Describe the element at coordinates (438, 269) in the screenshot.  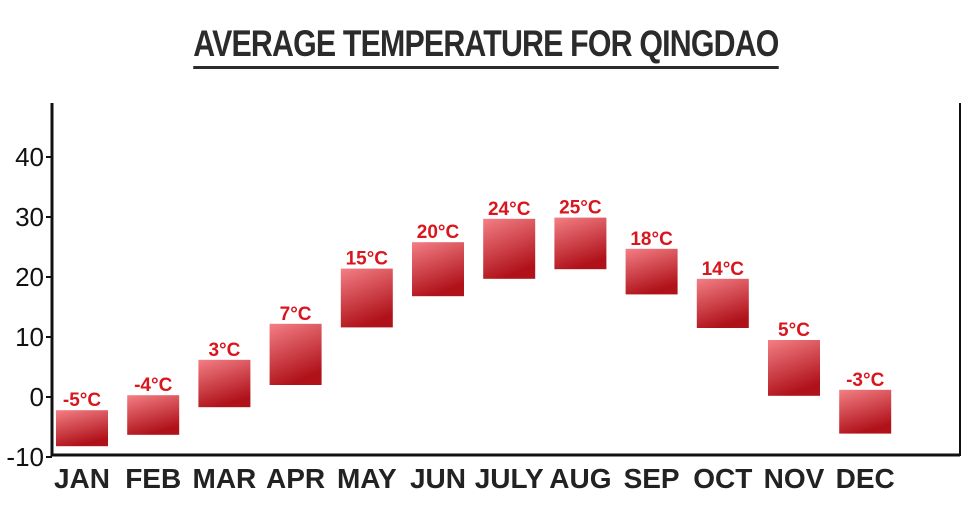
I see `bar-jun` at that location.